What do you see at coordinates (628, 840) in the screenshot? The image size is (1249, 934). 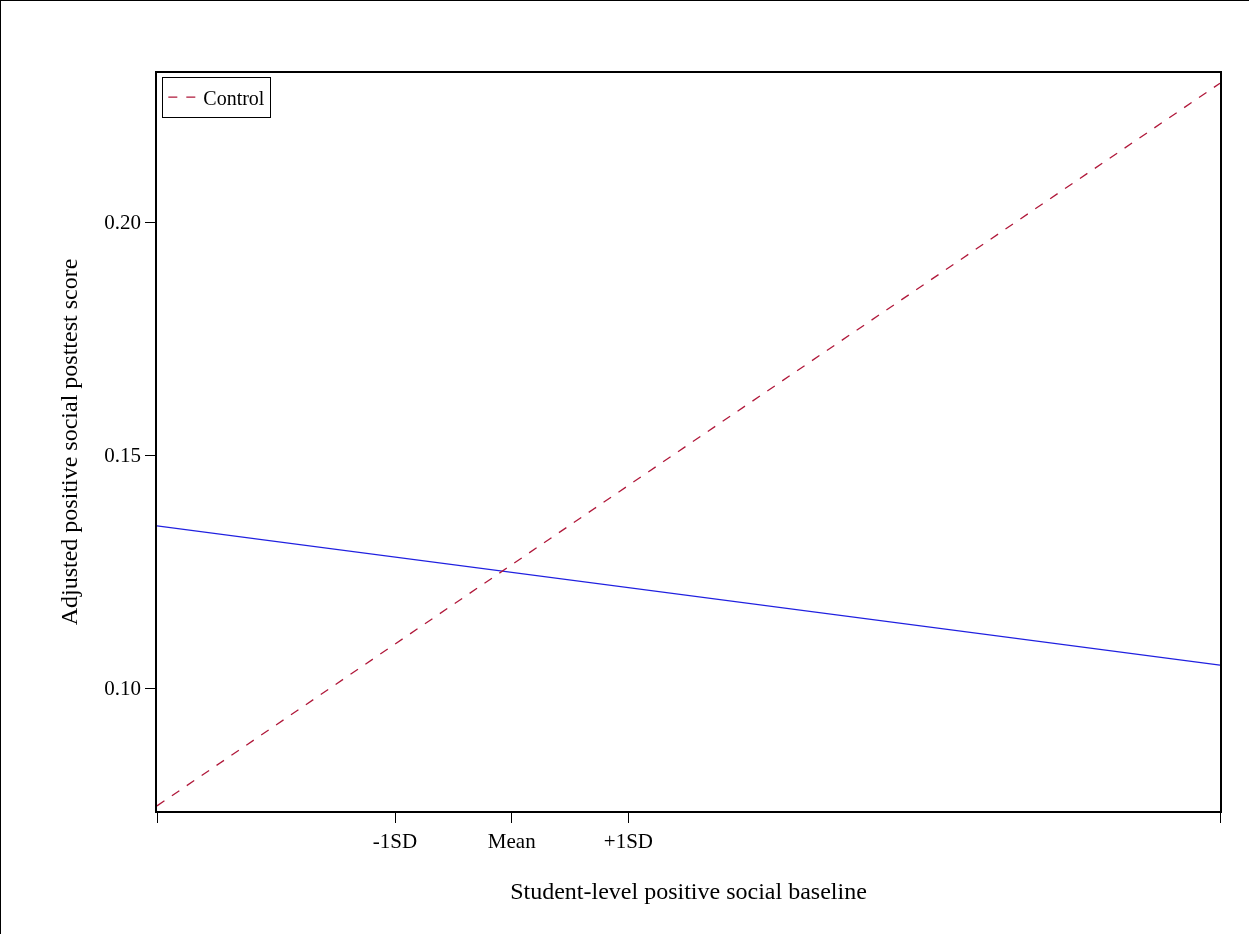 I see `x-tick-label: +1SD` at bounding box center [628, 840].